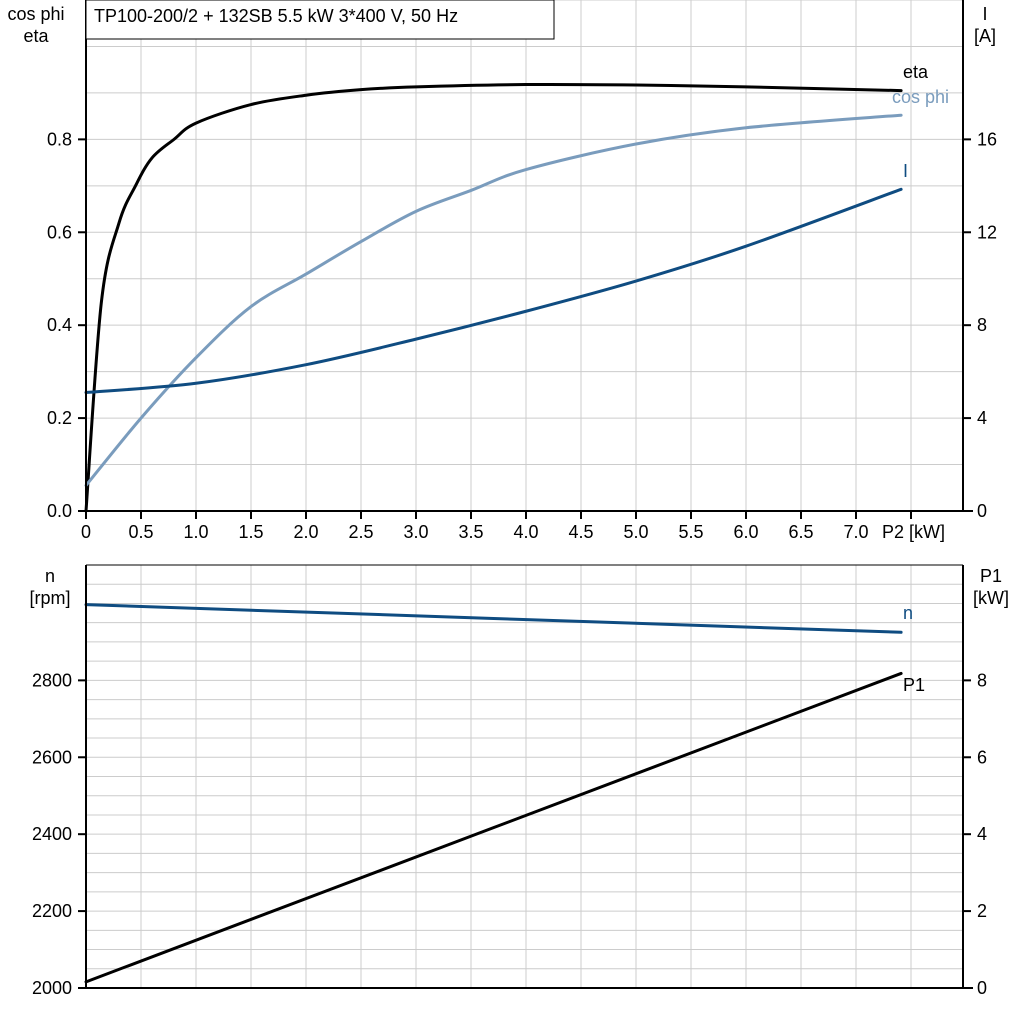 The image size is (1024, 1029). I want to click on left-tick-label: 0.0, so click(59, 511).